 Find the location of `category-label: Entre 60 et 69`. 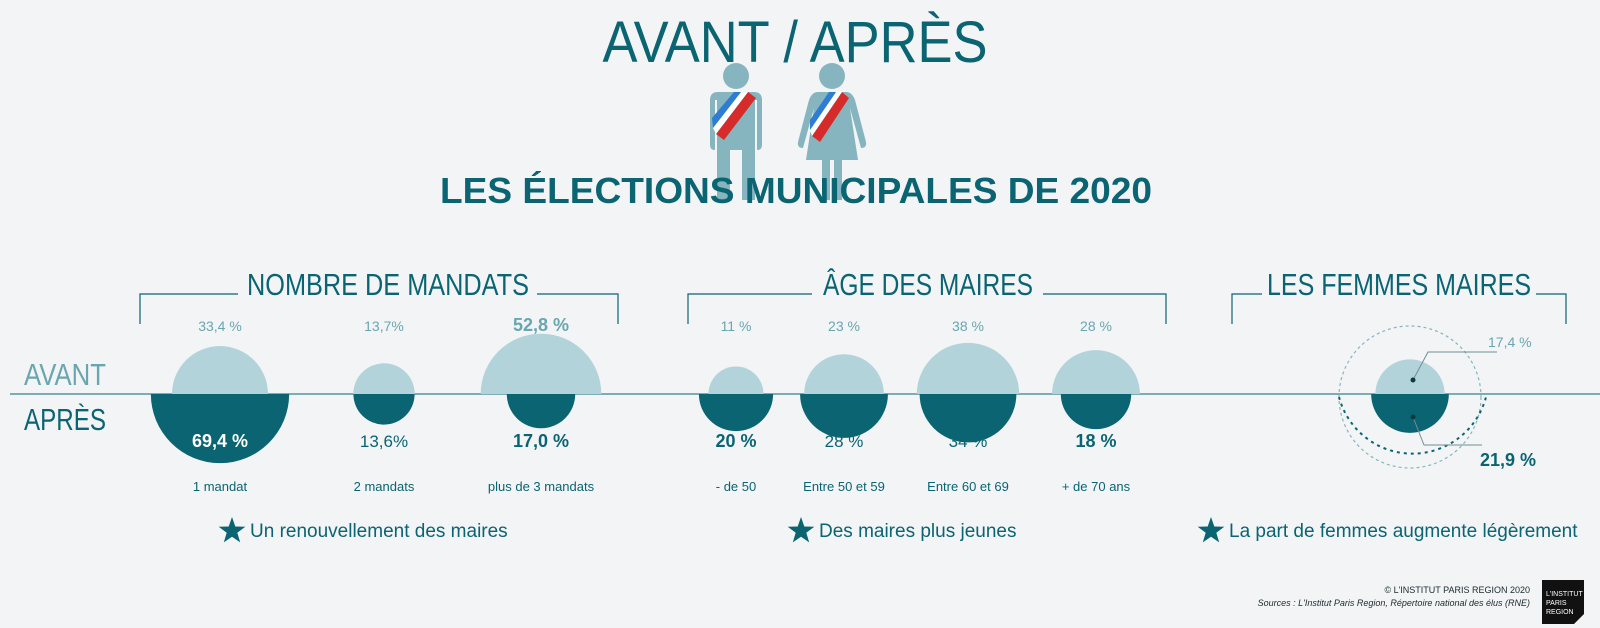

category-label: Entre 60 et 69 is located at coordinates (968, 486).